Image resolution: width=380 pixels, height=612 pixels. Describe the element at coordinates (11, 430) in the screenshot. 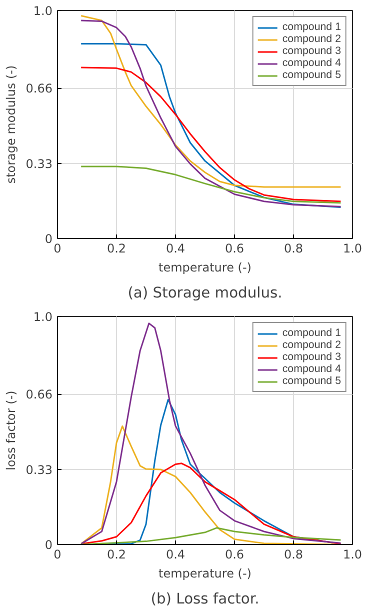

I see `y-axis-title: loss factor (-)` at that location.